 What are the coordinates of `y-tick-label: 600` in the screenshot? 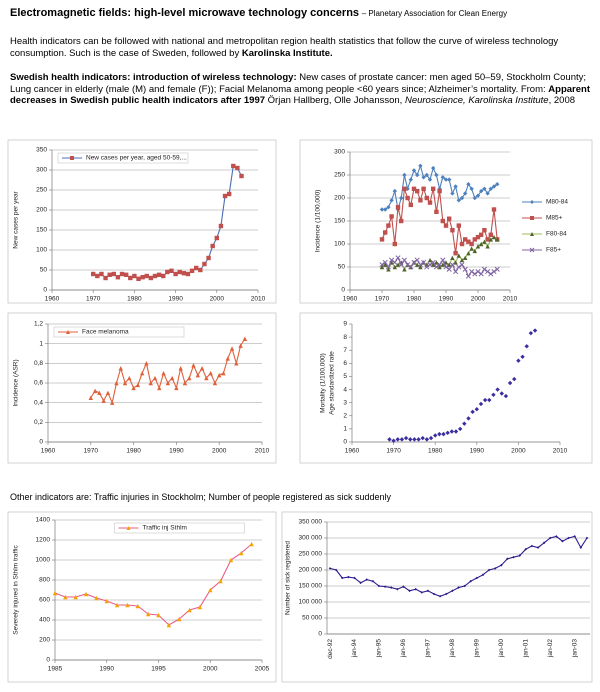 It's located at (44, 600).